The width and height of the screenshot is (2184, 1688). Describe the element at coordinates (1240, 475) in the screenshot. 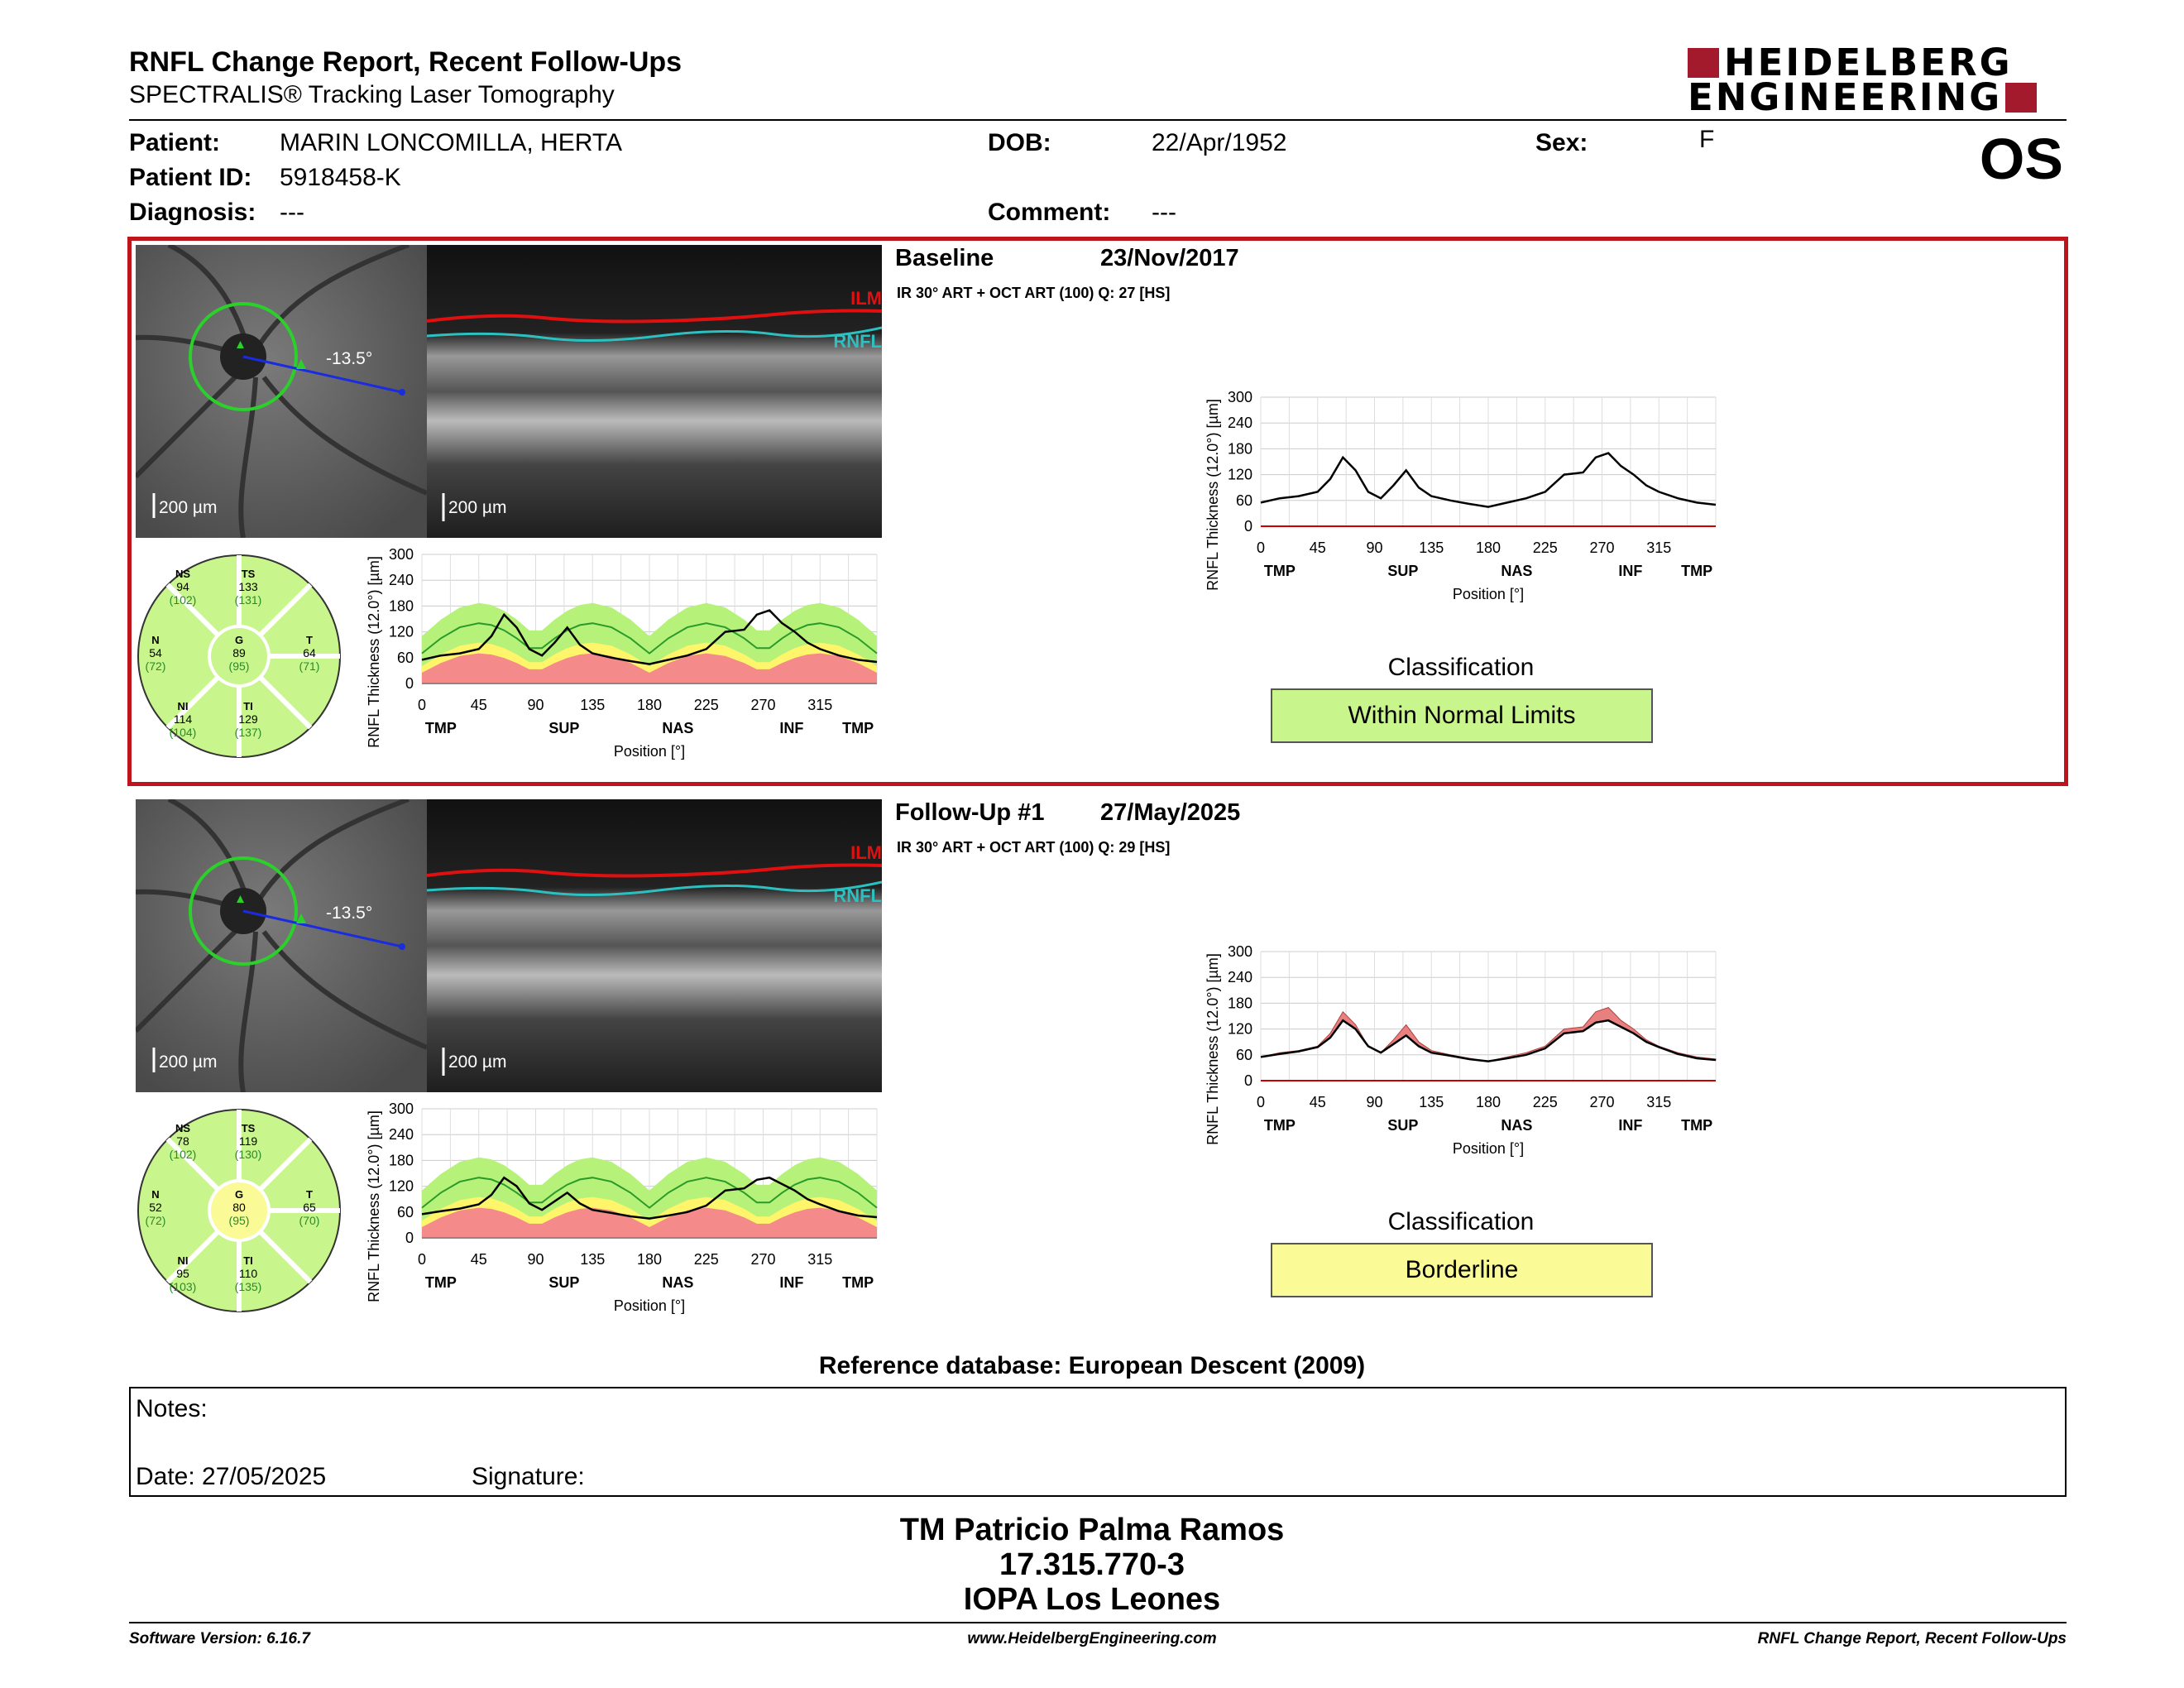

I see `svg-text: 120` at that location.